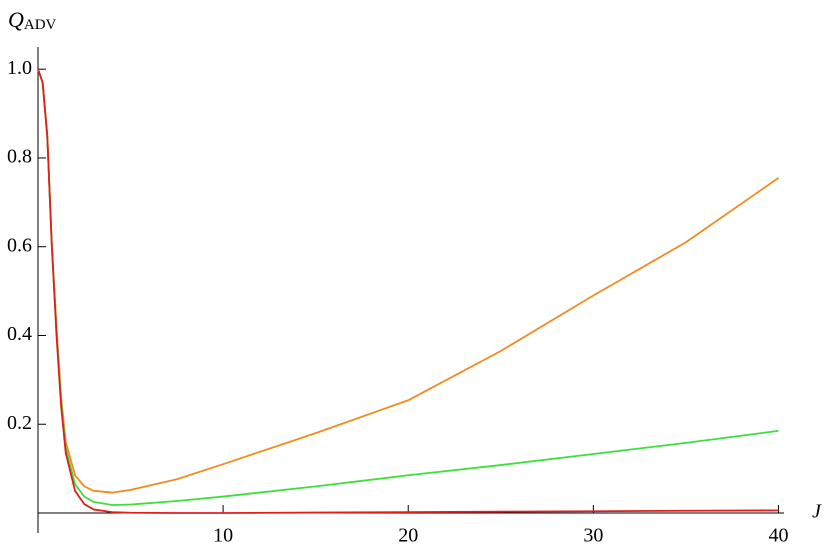 The width and height of the screenshot is (830, 555). I want to click on y-axis-label: QADV, so click(32, 20).